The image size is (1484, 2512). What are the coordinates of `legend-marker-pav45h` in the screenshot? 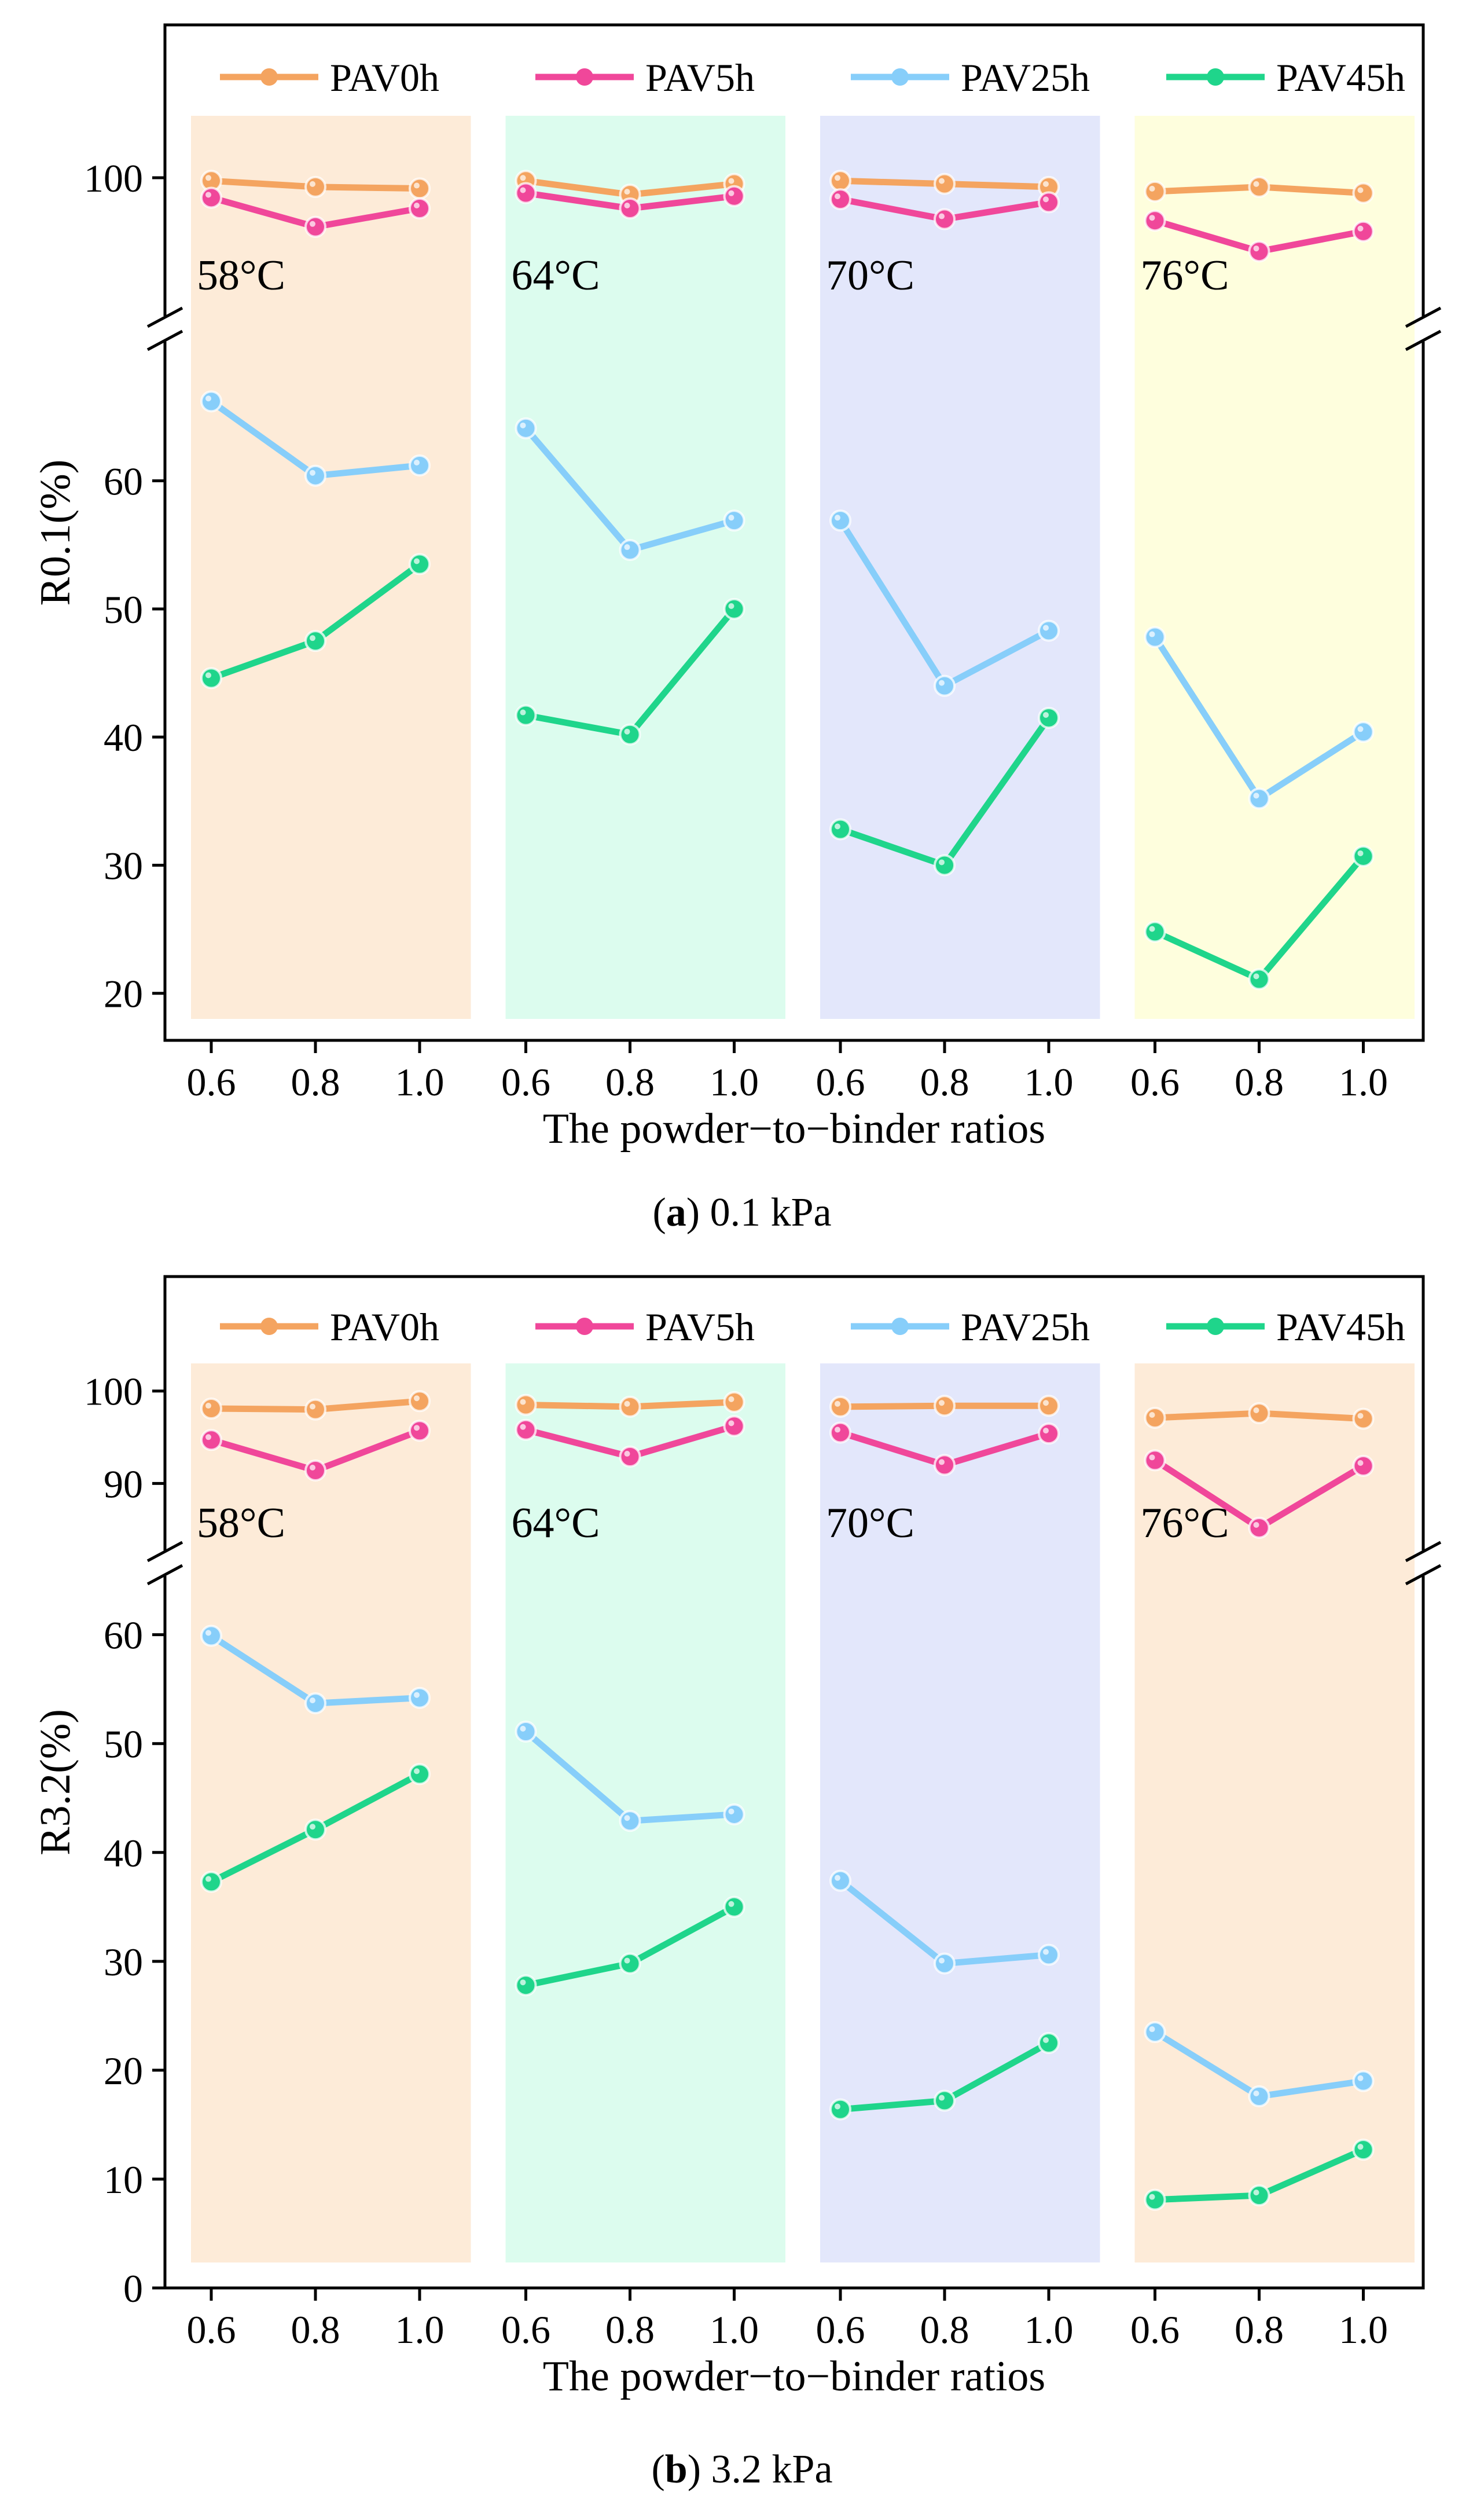 It's located at (1215, 1326).